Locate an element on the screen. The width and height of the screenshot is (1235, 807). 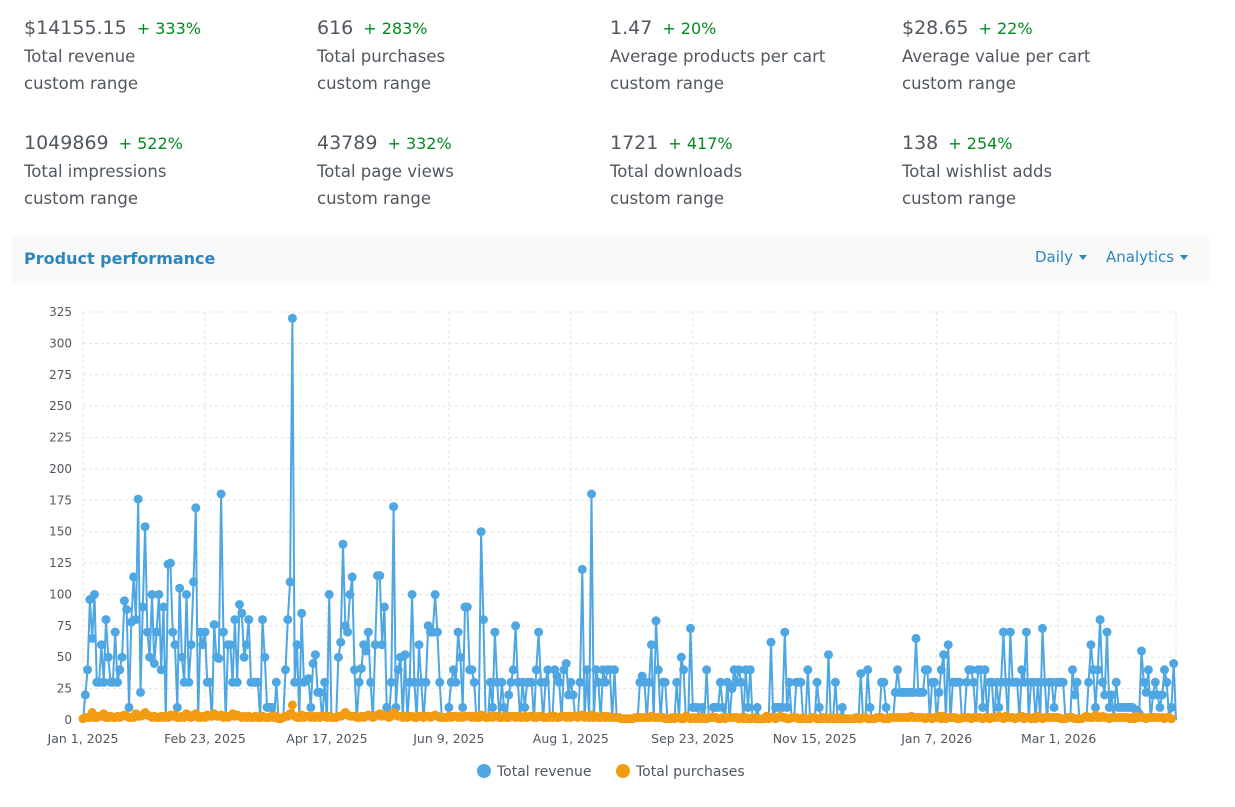
y-tick-label: 150 is located at coordinates (60, 532).